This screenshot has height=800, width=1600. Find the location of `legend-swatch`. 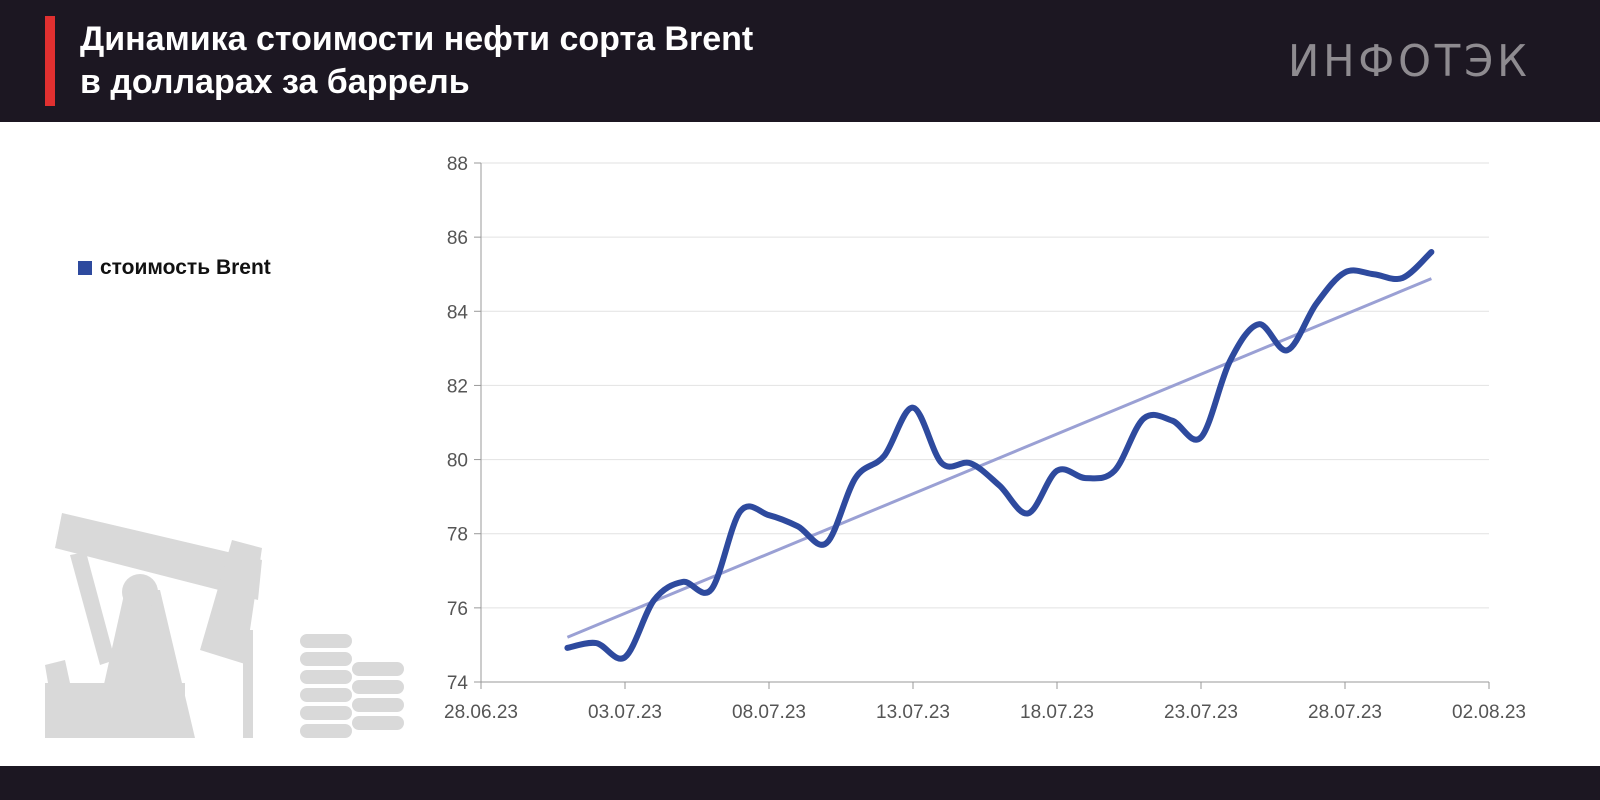

legend-swatch is located at coordinates (85, 268).